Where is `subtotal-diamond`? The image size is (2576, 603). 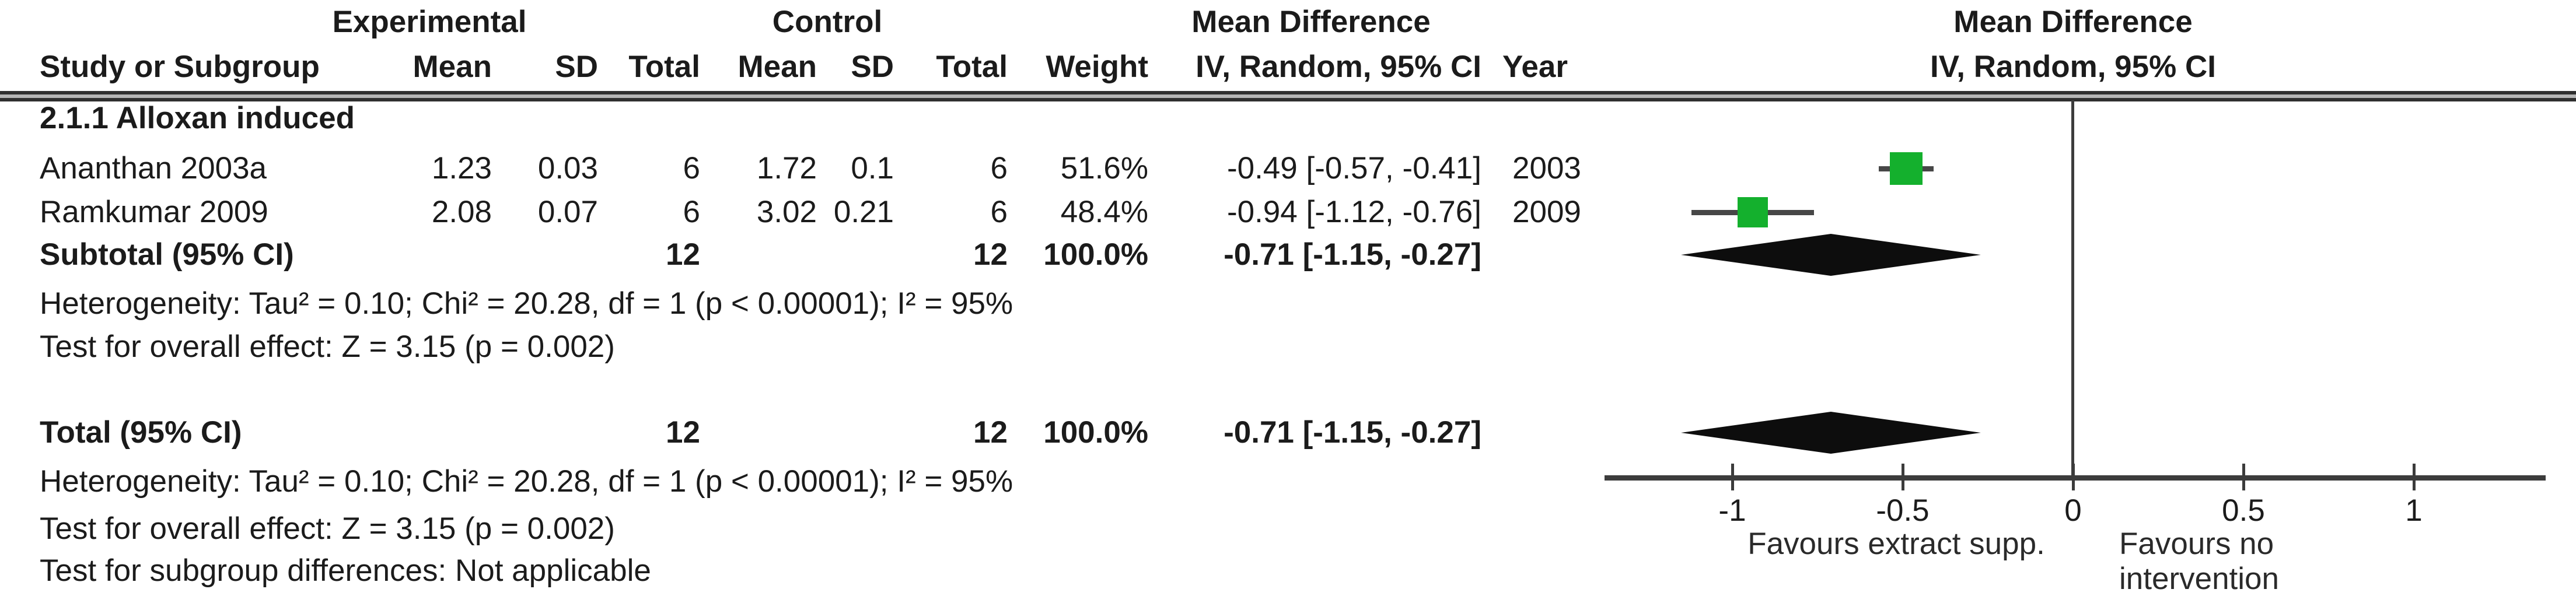 subtotal-diamond is located at coordinates (1831, 255).